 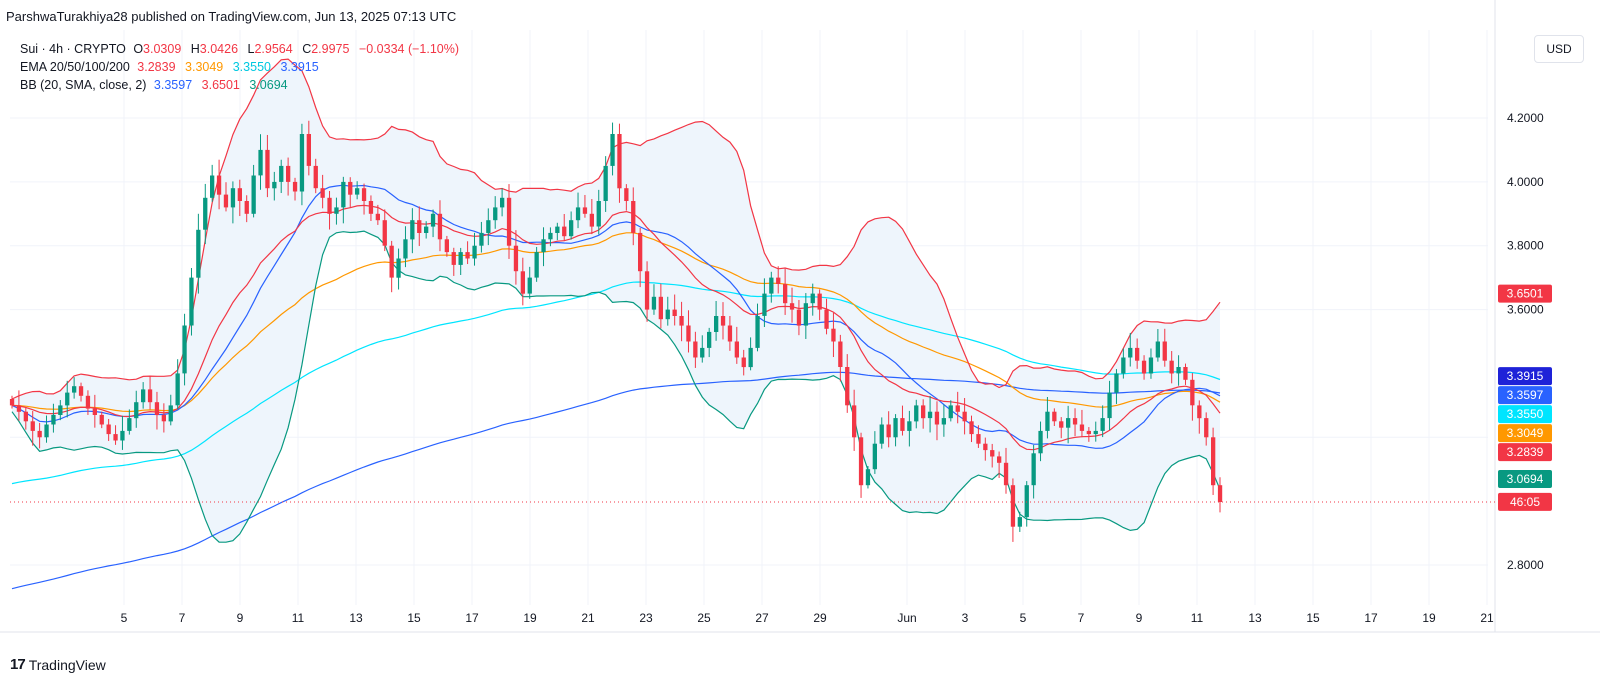 What do you see at coordinates (1559, 49) in the screenshot?
I see `currency-button: USD` at bounding box center [1559, 49].